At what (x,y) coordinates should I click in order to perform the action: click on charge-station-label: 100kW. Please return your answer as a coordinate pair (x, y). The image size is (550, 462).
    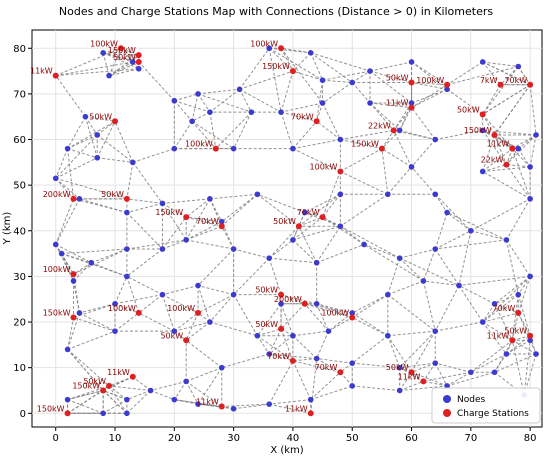
    Looking at the image, I should click on (104, 43).